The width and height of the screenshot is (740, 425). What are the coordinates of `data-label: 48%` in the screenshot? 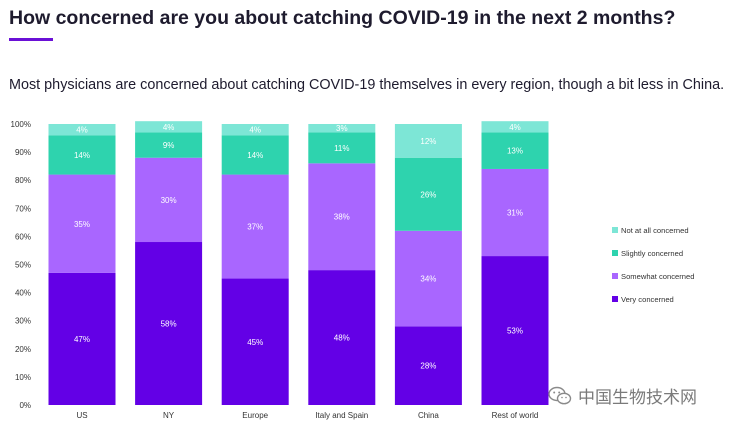 It's located at (342, 338).